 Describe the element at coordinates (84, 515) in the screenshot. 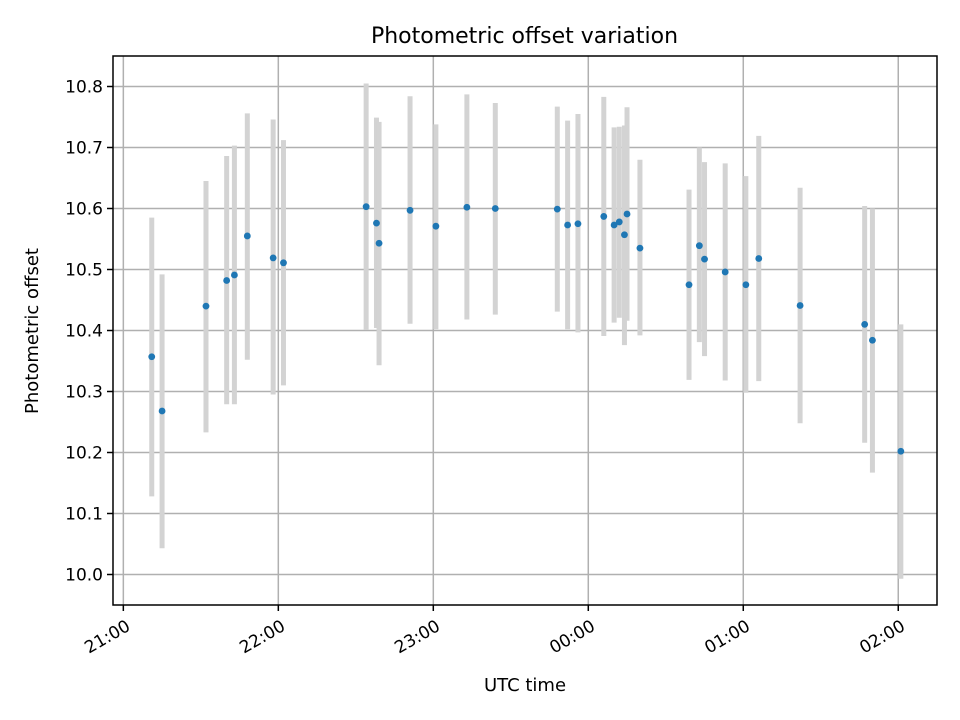

I see `y-tick-label: 10.1` at that location.